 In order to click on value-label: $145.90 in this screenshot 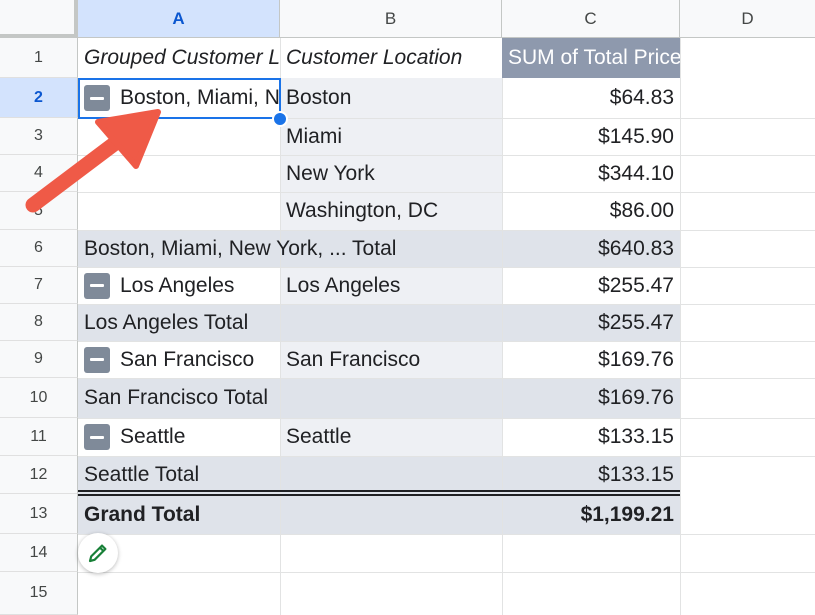, I will do `click(636, 136)`.